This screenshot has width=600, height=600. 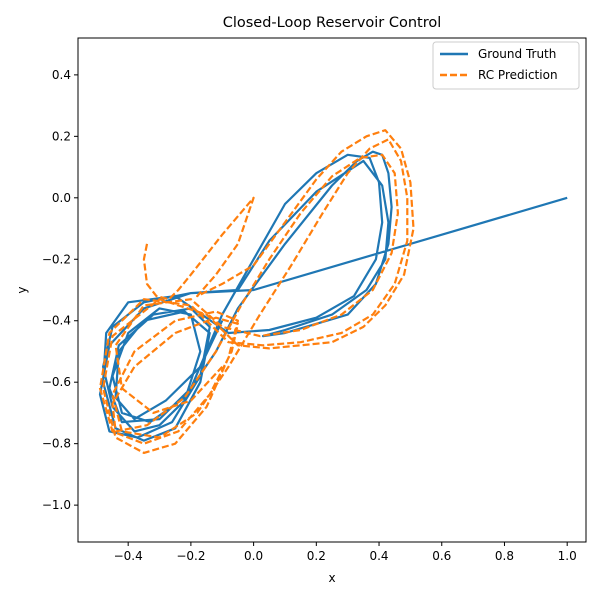 I want to click on y-tick-label: 0.0, so click(x=61, y=198).